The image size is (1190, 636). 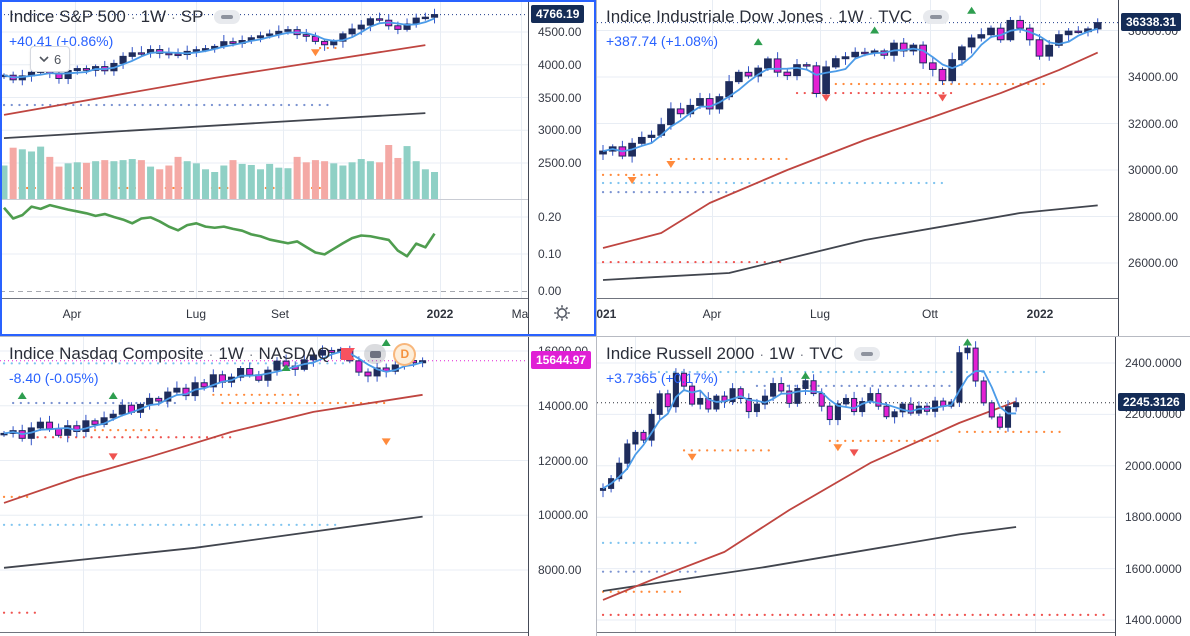 I want to click on time-axis: 2021 Apr Lug Ott 2022, so click(x=861, y=315).